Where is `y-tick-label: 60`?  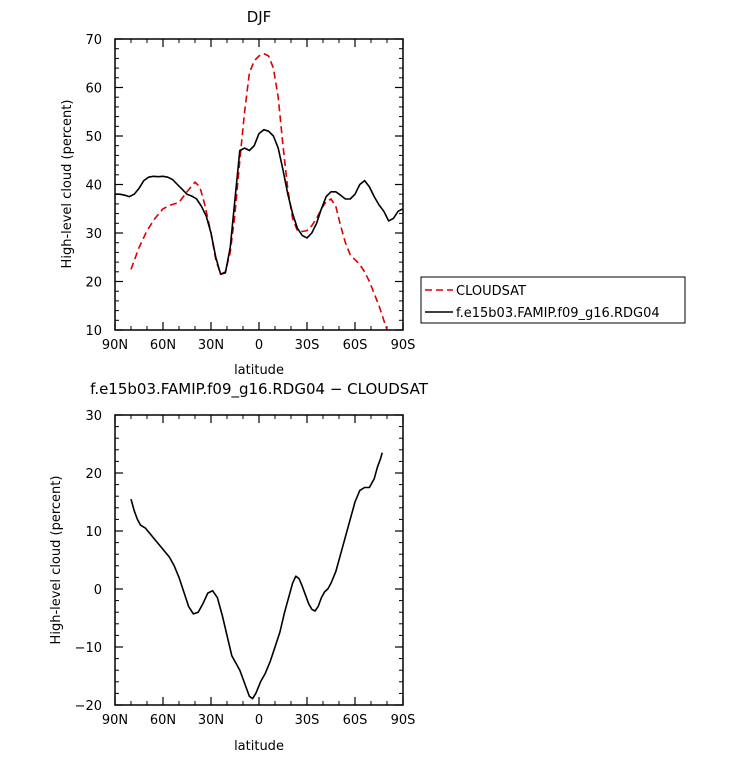
y-tick-label: 60 is located at coordinates (93, 89).